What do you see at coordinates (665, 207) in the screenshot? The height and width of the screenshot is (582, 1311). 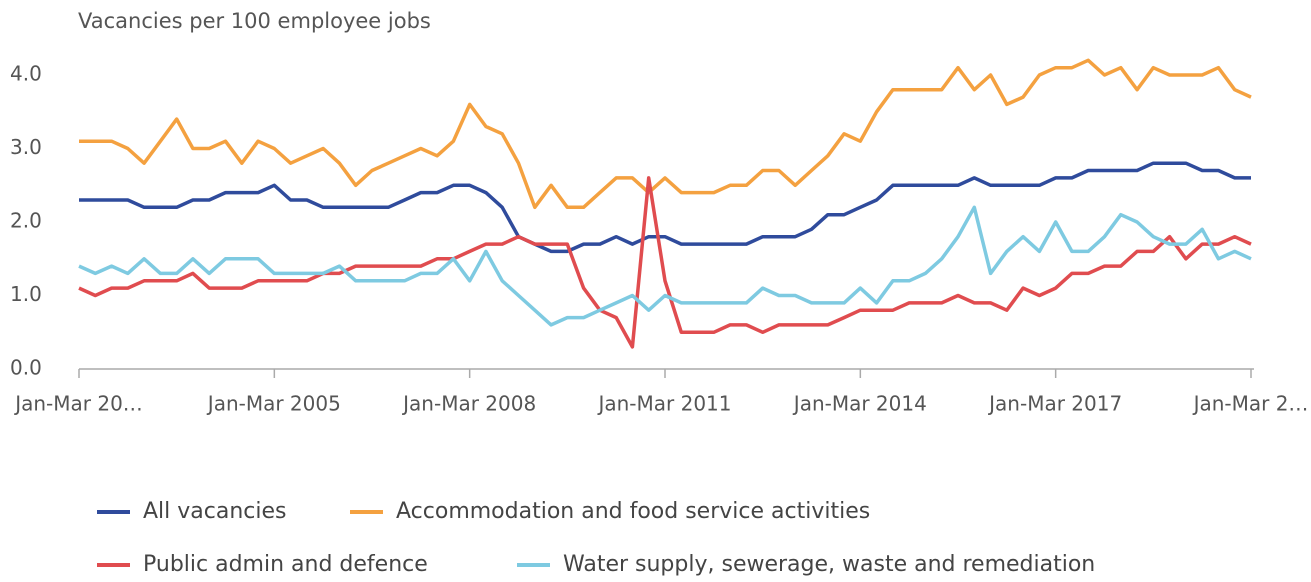 I see `series-line` at bounding box center [665, 207].